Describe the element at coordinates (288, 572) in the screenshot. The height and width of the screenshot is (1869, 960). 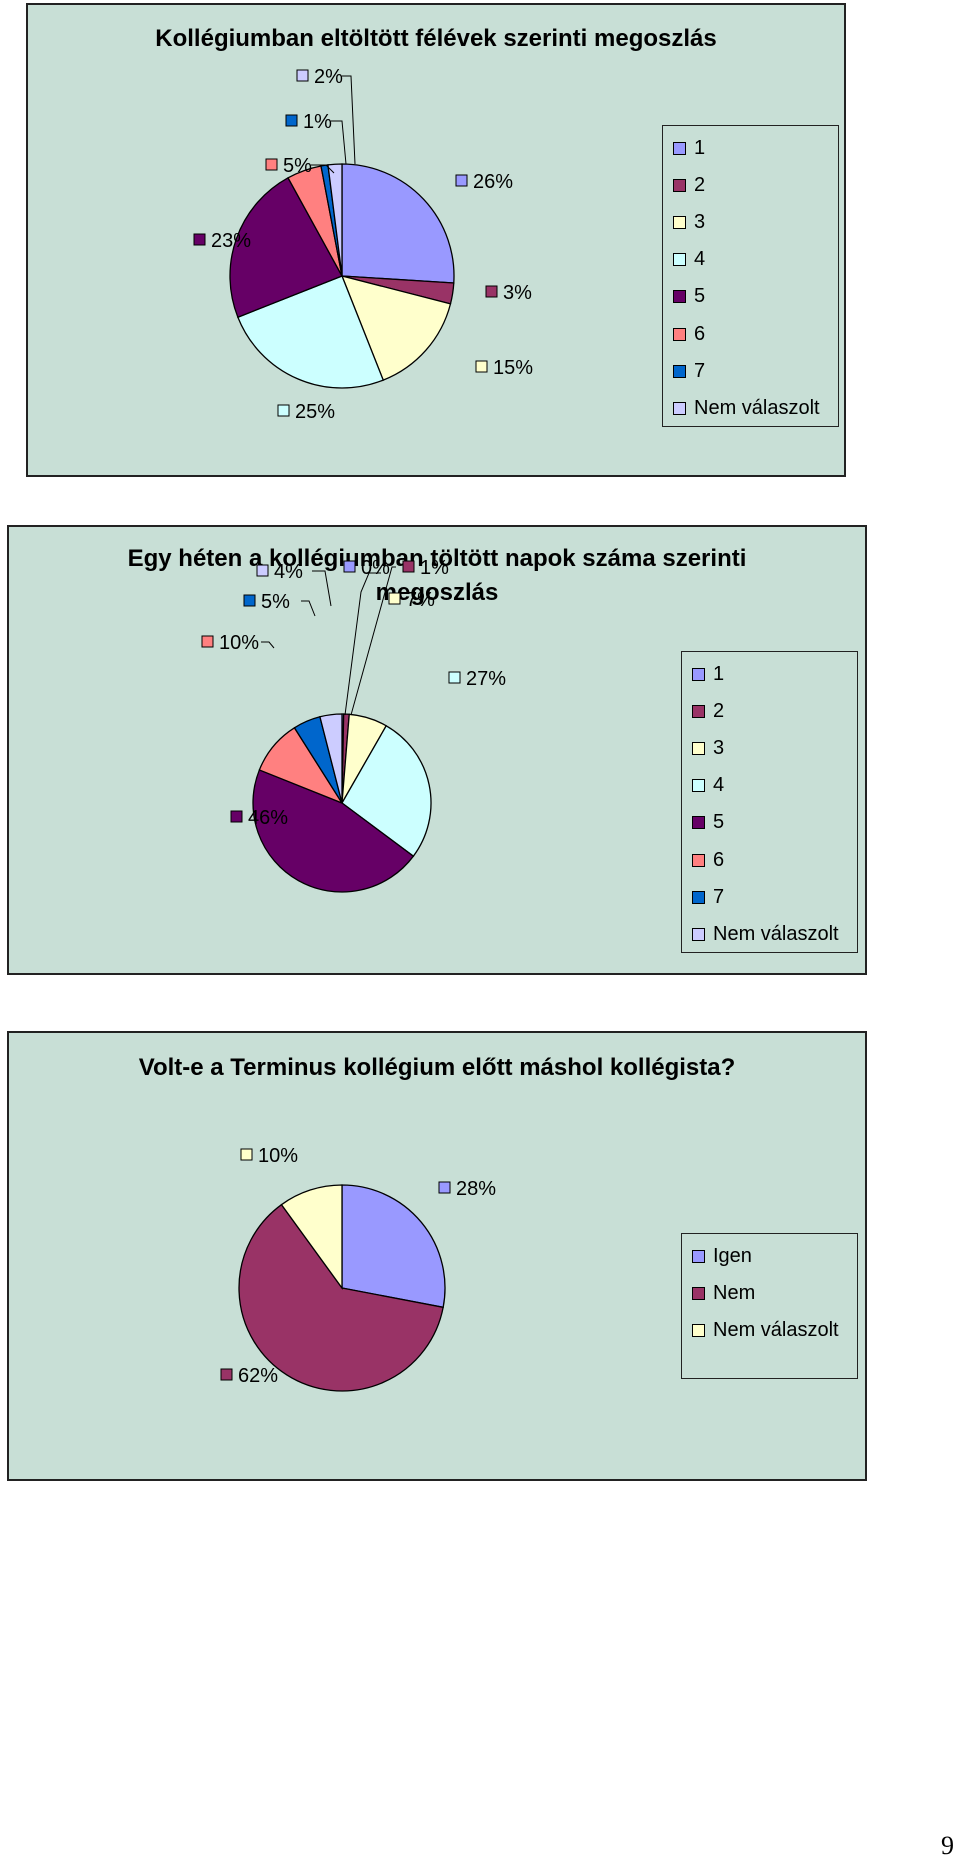
I see `svg-text: 4%` at that location.